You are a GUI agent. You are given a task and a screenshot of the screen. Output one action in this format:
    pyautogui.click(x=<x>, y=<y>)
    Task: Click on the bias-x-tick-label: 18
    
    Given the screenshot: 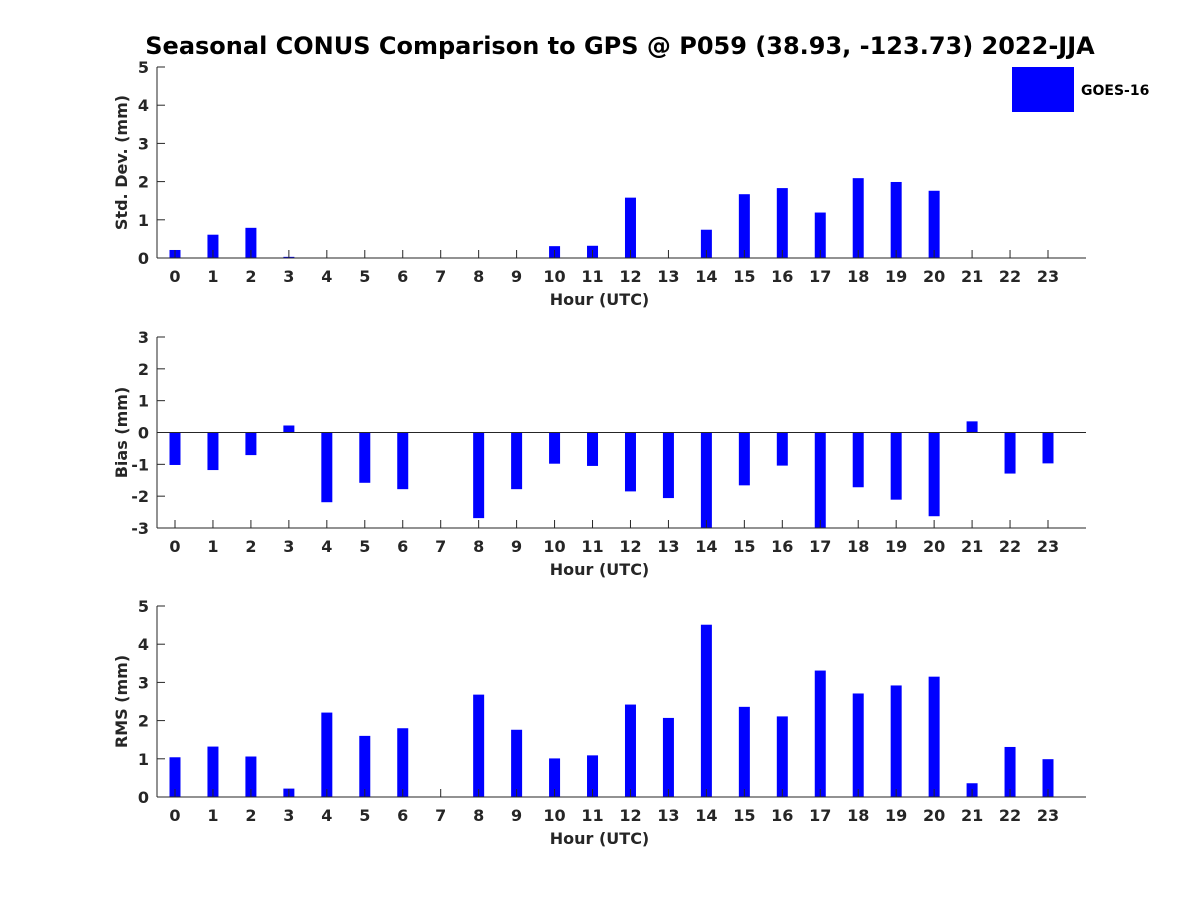 What is the action you would take?
    pyautogui.click(x=858, y=546)
    